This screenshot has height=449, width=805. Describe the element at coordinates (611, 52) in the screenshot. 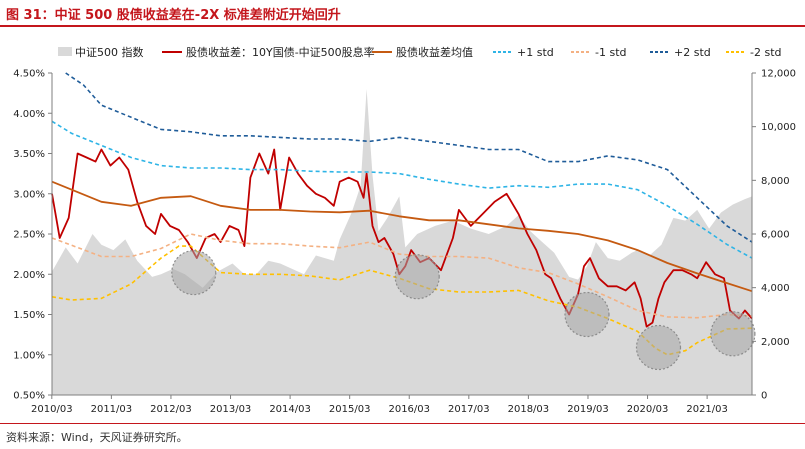

I see `legend-label: -1 std` at that location.